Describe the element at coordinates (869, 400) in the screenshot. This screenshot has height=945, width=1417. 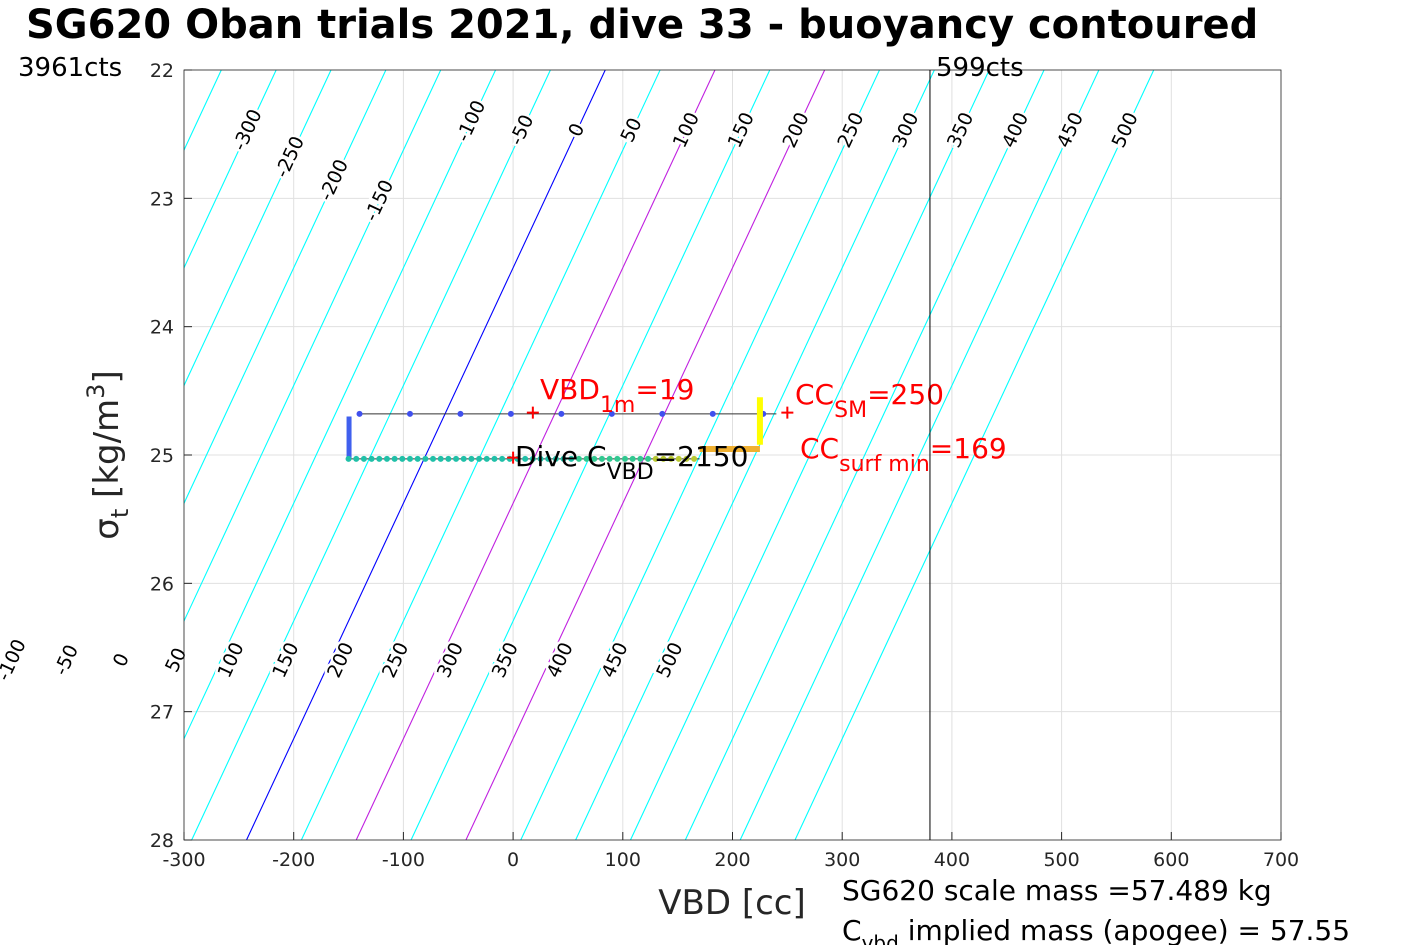
I see `cc-sm-annotation: CCSM=250` at that location.